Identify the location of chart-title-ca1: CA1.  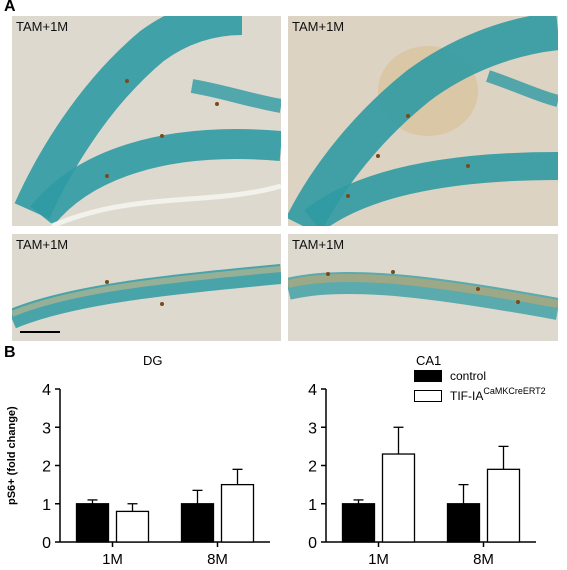
(429, 360).